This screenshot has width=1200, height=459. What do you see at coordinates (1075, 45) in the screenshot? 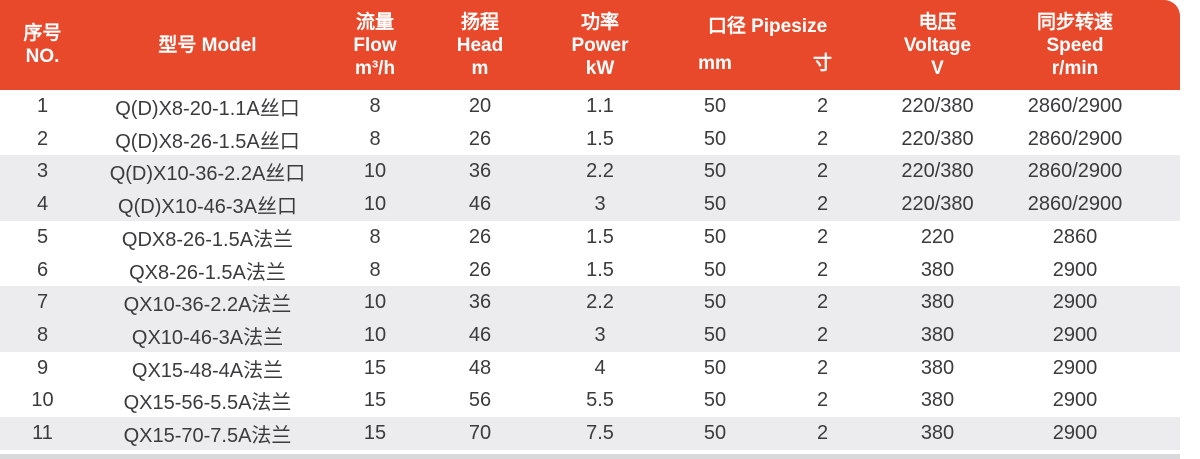
I see `header-speed-en: Speed` at bounding box center [1075, 45].